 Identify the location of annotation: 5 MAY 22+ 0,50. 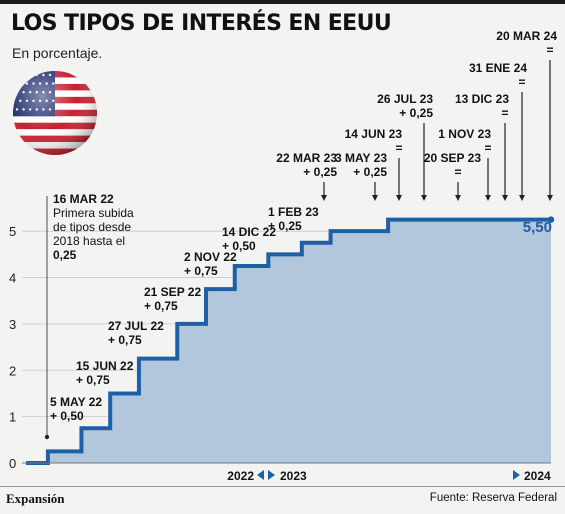
(76, 409).